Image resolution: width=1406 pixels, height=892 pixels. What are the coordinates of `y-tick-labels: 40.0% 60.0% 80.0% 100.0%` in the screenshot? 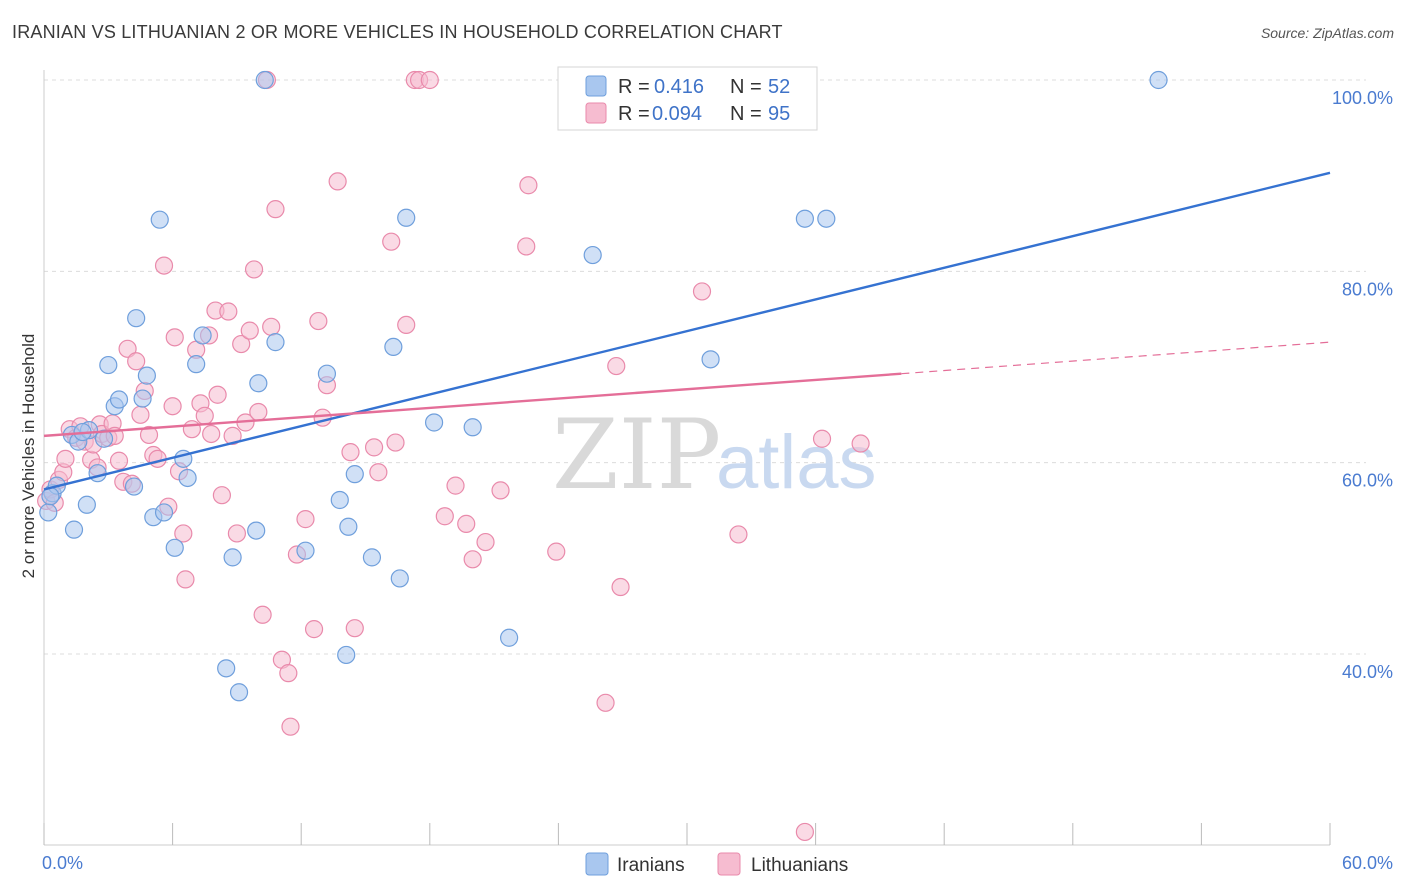 It's located at (1362, 385).